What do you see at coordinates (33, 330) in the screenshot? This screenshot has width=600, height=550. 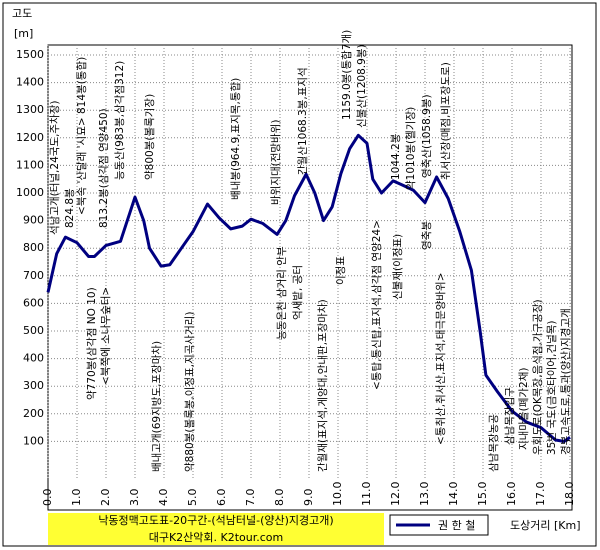 I see `y-tick-label: 500` at bounding box center [33, 330].